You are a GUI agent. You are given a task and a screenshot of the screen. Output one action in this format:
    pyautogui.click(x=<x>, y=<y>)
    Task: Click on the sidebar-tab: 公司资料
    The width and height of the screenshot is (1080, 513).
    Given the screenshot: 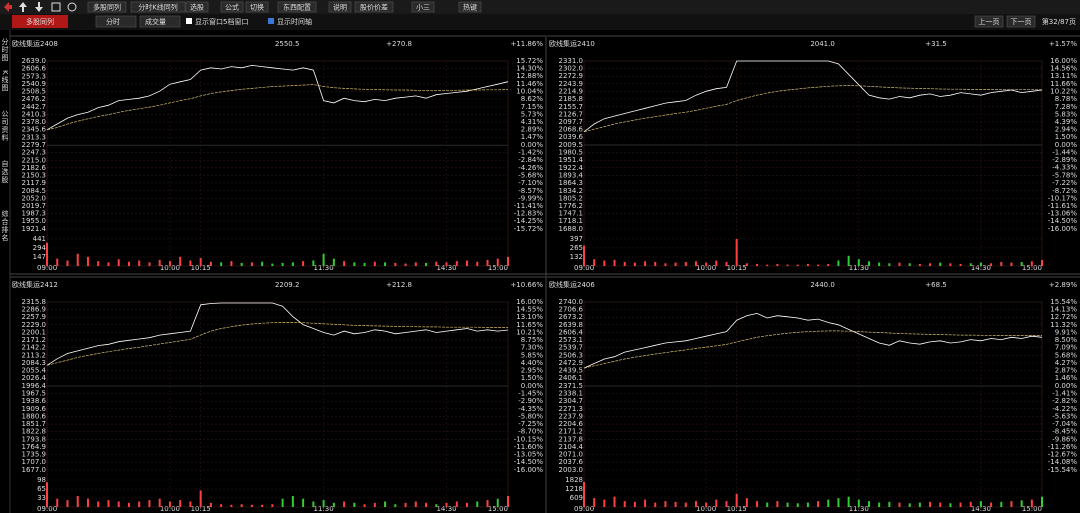 What is the action you would take?
    pyautogui.click(x=5, y=126)
    